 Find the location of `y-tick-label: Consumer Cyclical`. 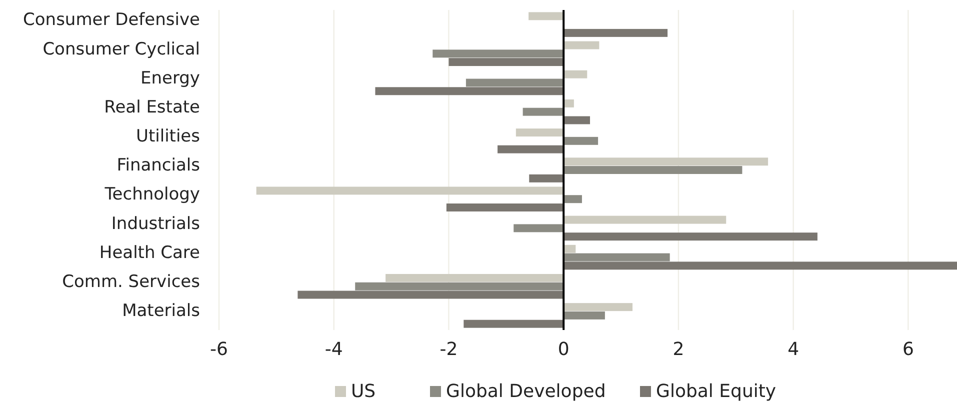

y-tick-label: Consumer Cyclical is located at coordinates (121, 49).